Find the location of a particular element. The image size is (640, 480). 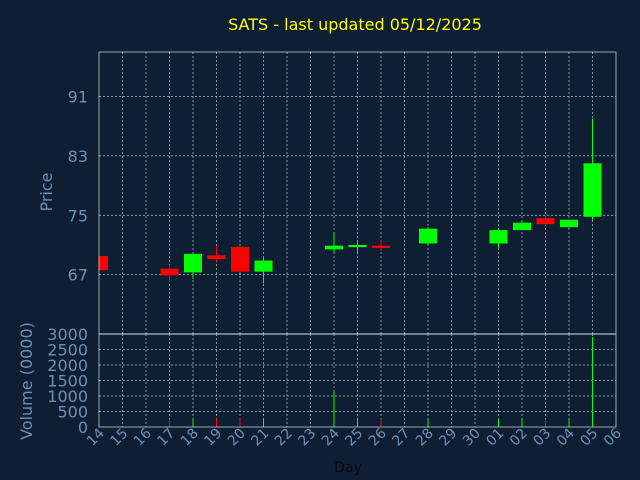

volume-tick-label: 1000 is located at coordinates (67, 396).